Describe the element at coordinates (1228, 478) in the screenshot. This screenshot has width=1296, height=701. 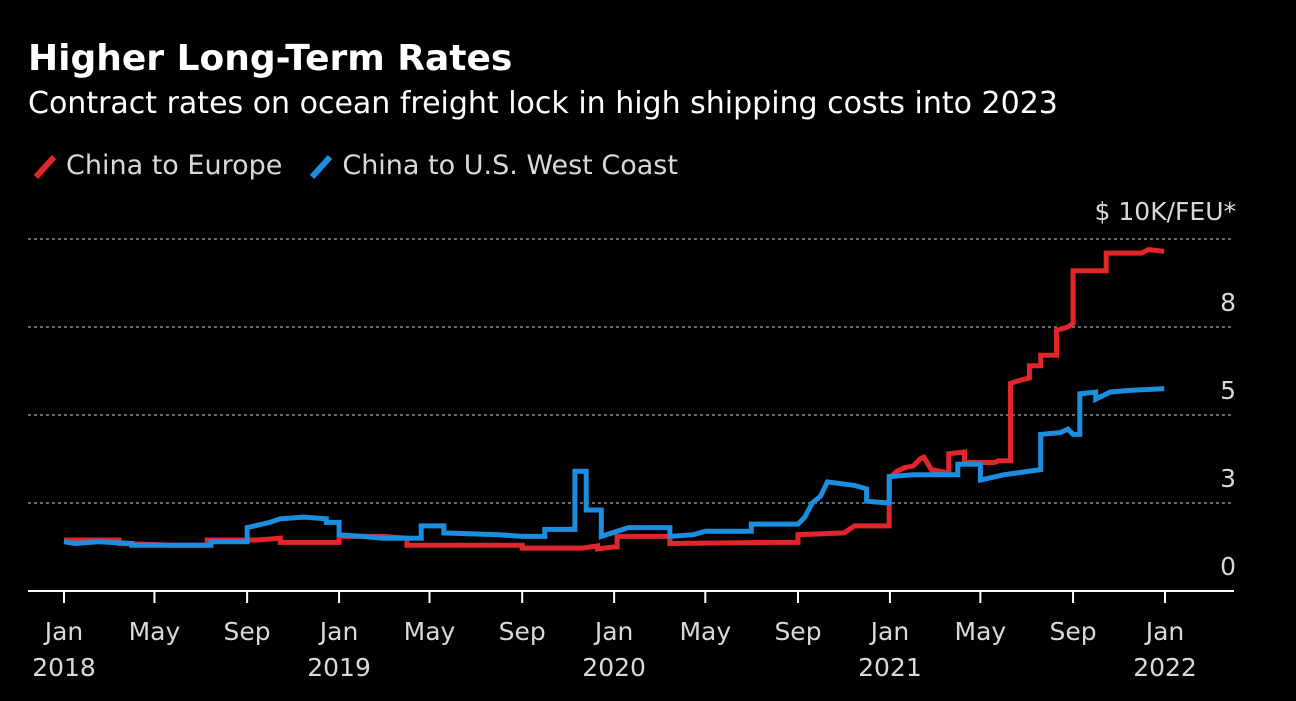
I see `y-tick-label: 3` at that location.